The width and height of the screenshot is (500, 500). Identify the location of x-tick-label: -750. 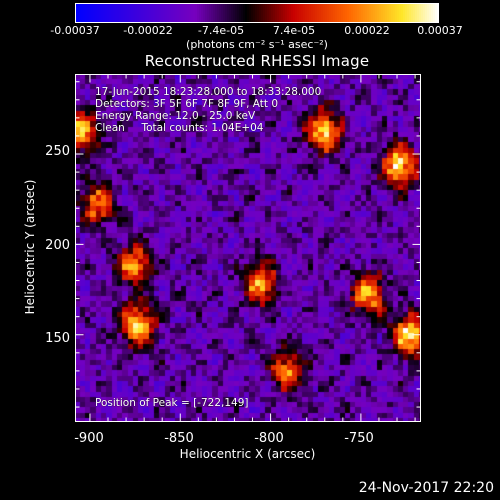
(359, 438).